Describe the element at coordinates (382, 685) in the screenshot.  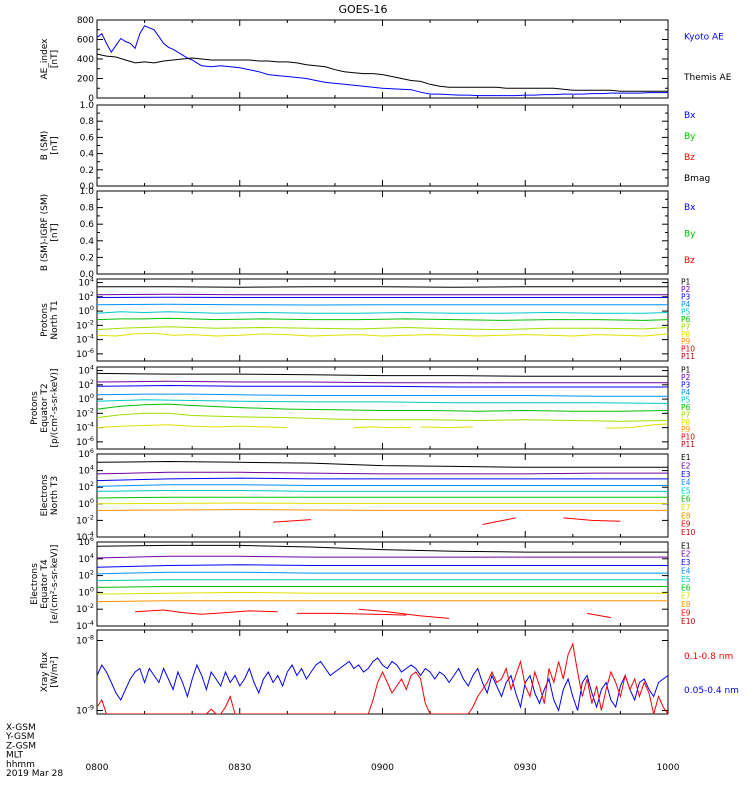
I see `series-line-0-05-0-4-nm` at that location.